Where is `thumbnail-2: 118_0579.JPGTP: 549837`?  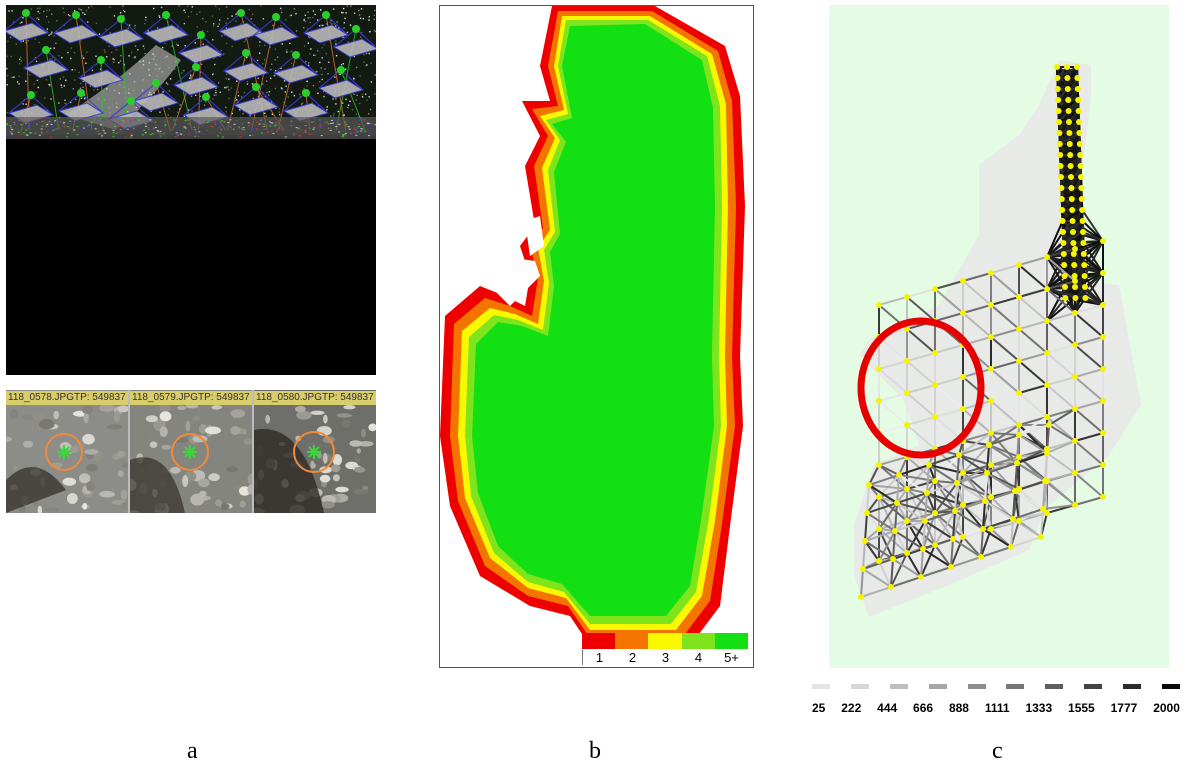 thumbnail-2: 118_0579.JPGTP: 549837 is located at coordinates (191, 451).